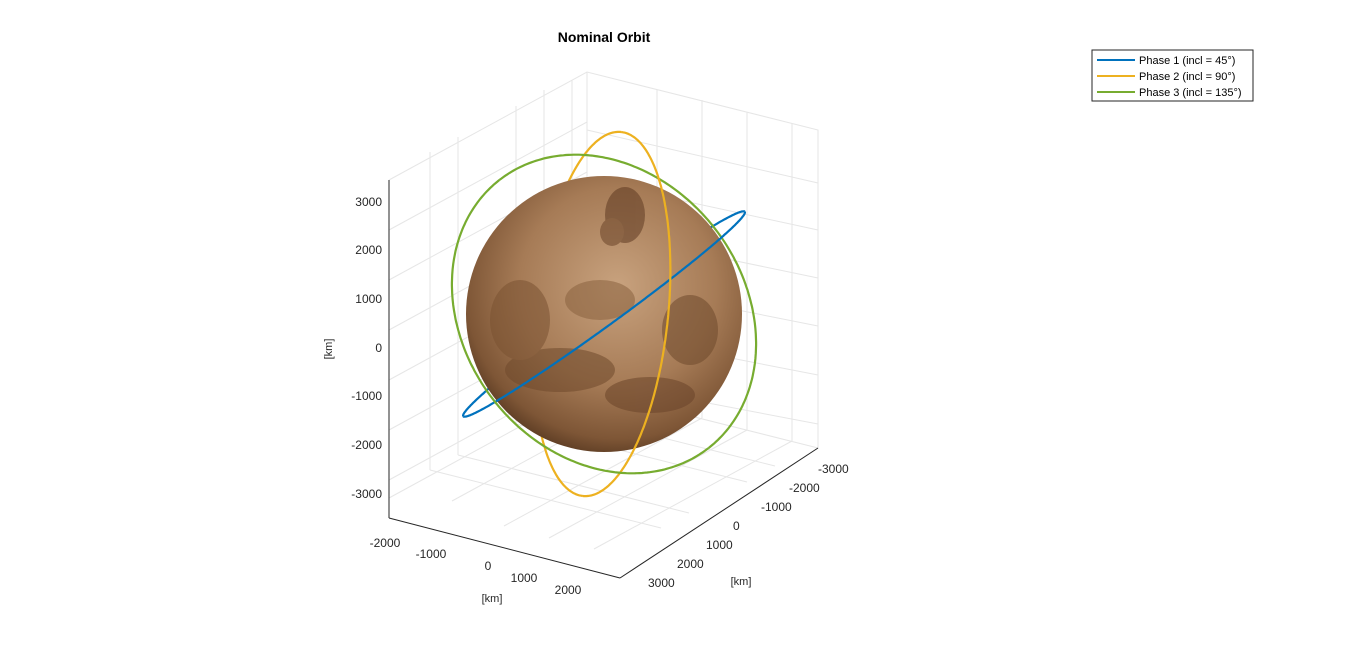  What do you see at coordinates (690, 564) in the screenshot?
I see `y-tick-label: 2000` at bounding box center [690, 564].